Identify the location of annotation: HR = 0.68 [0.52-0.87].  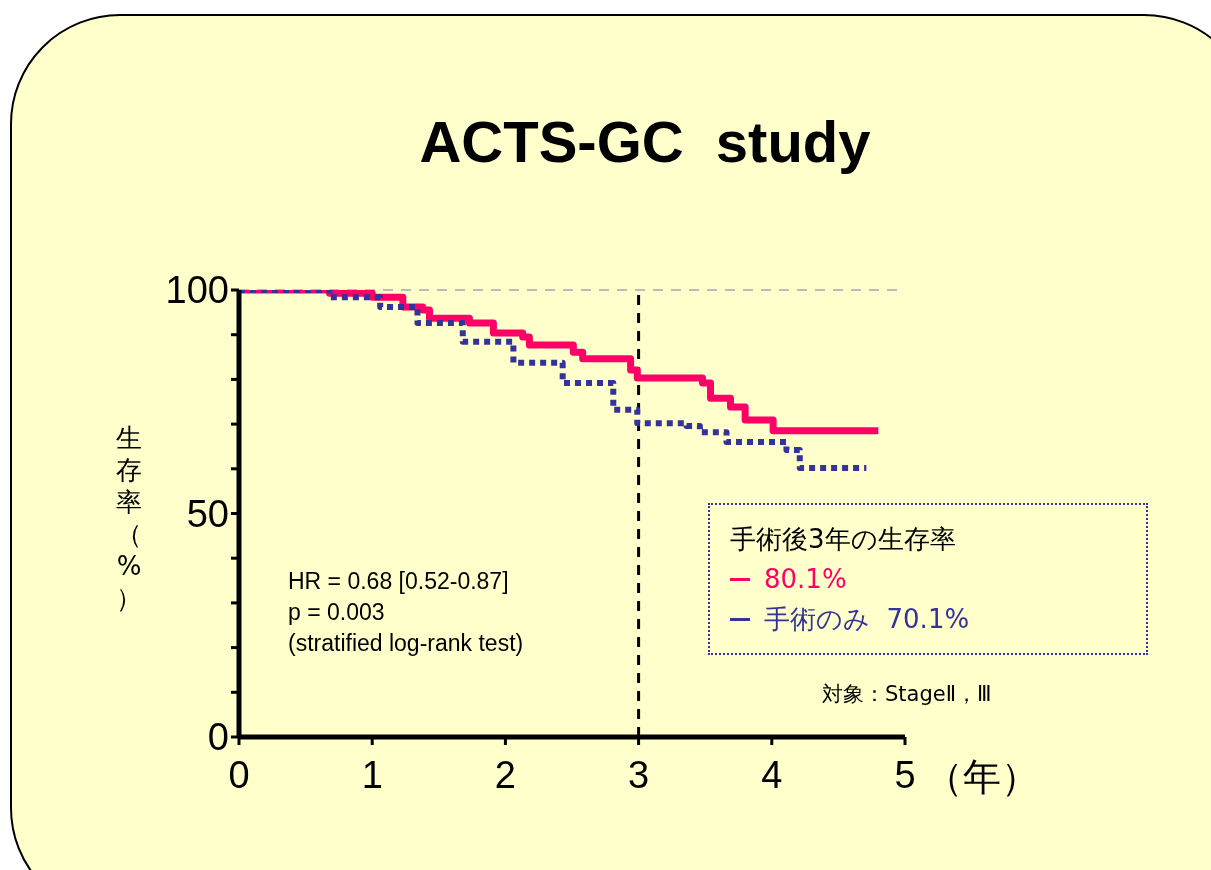
(399, 581).